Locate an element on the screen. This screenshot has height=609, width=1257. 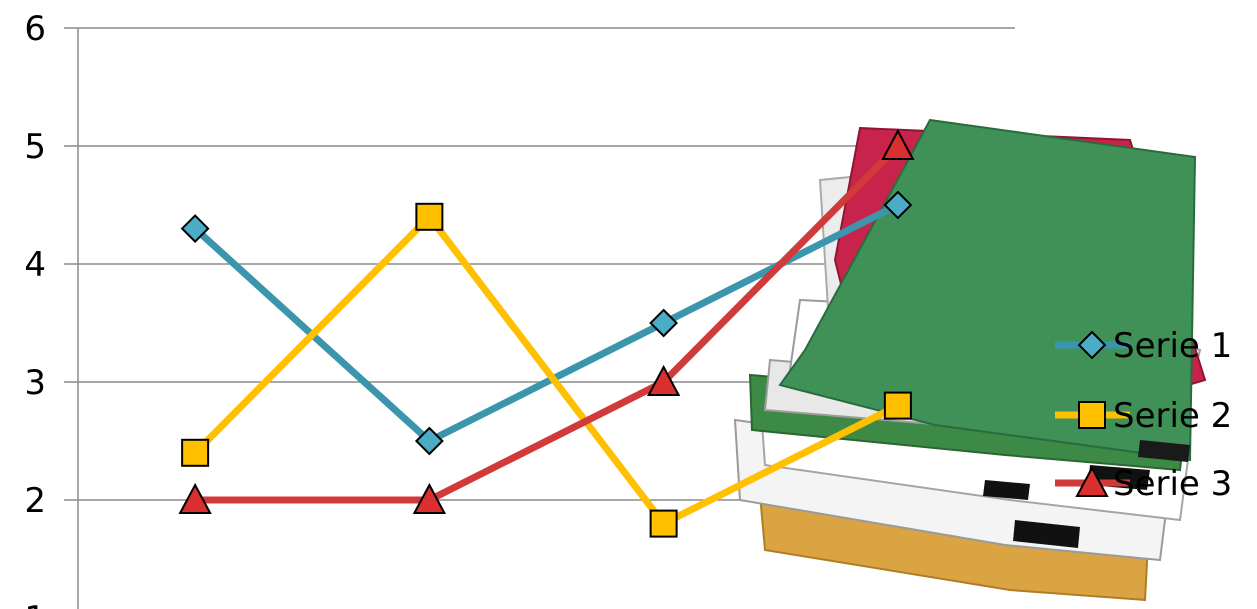
y-tick-label: 4 is located at coordinates (35, 265).